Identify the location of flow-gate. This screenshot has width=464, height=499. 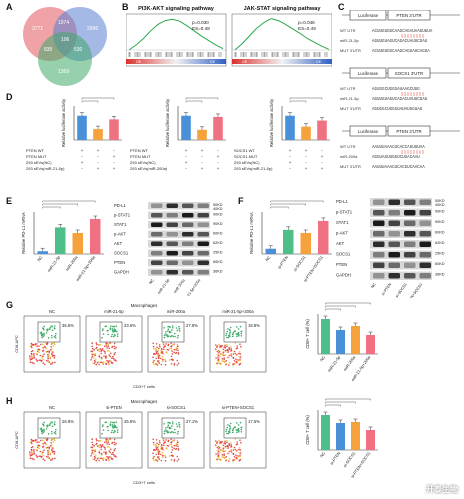
(111, 332).